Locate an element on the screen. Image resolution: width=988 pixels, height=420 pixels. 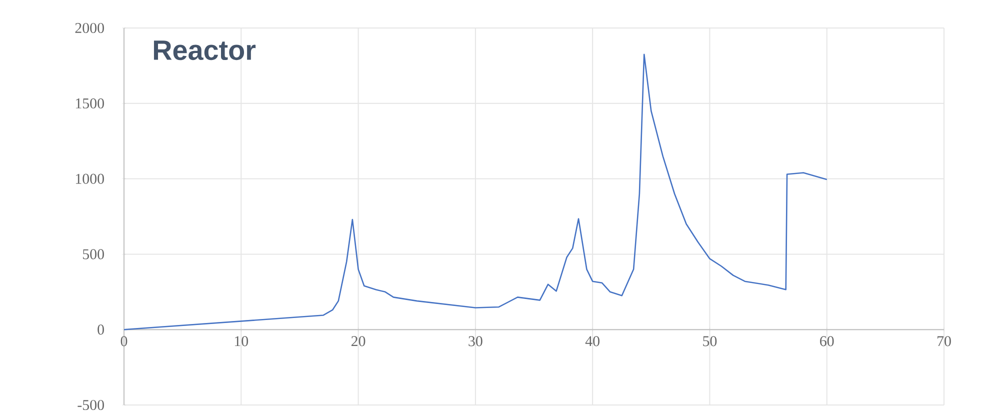
x-tick-label: 0 is located at coordinates (124, 341).